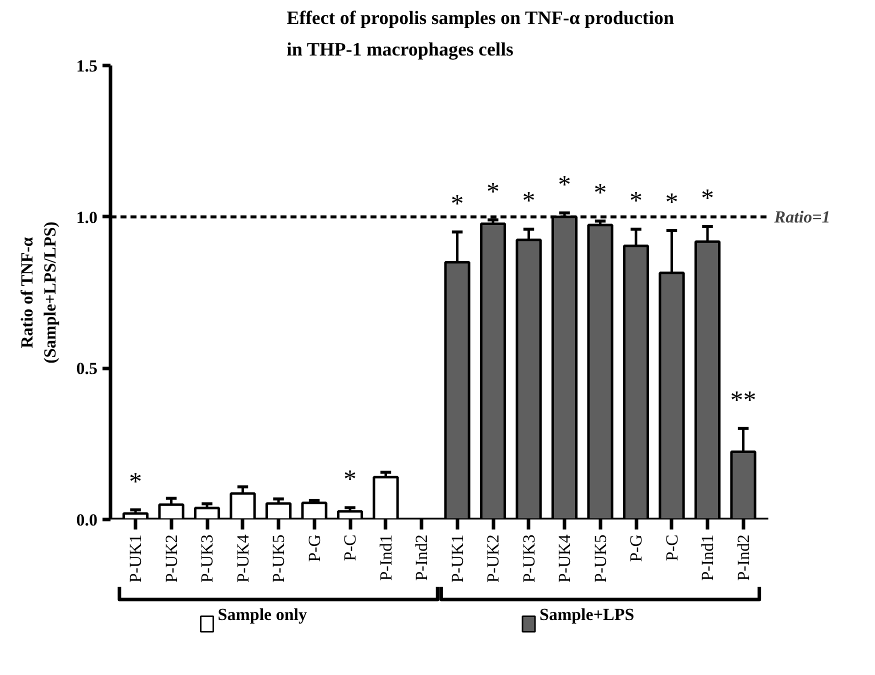 Image resolution: width=875 pixels, height=675 pixels. What do you see at coordinates (87, 520) in the screenshot?
I see `y-tick-label: 0.0` at bounding box center [87, 520].